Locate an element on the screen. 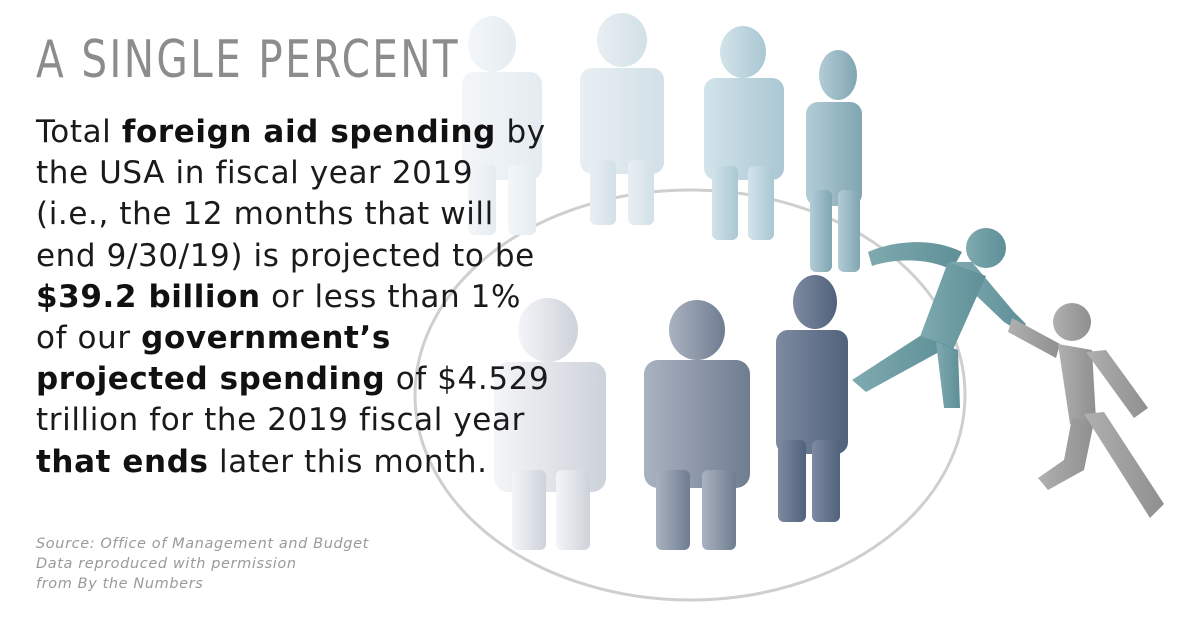  source-line: Source: Office of Management and Budget is located at coordinates (202, 544).